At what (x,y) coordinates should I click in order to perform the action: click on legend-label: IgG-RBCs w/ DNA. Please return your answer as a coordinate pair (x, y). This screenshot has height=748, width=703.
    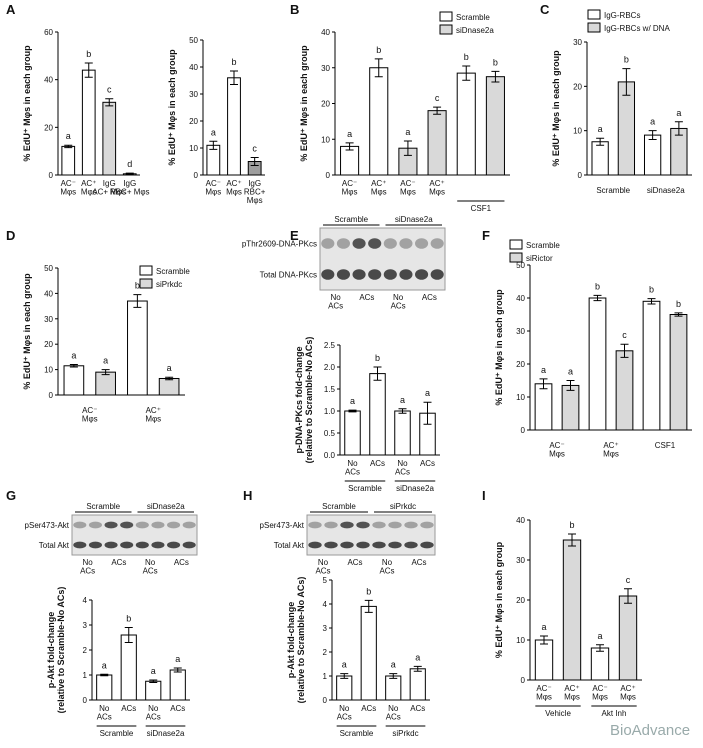
    Looking at the image, I should click on (637, 28).